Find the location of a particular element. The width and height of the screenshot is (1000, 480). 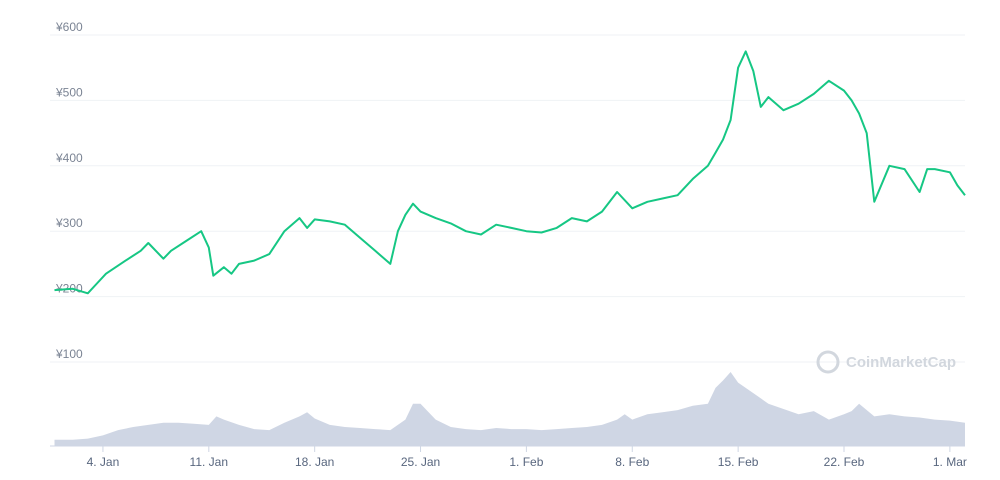

volume-series is located at coordinates (509, 409).